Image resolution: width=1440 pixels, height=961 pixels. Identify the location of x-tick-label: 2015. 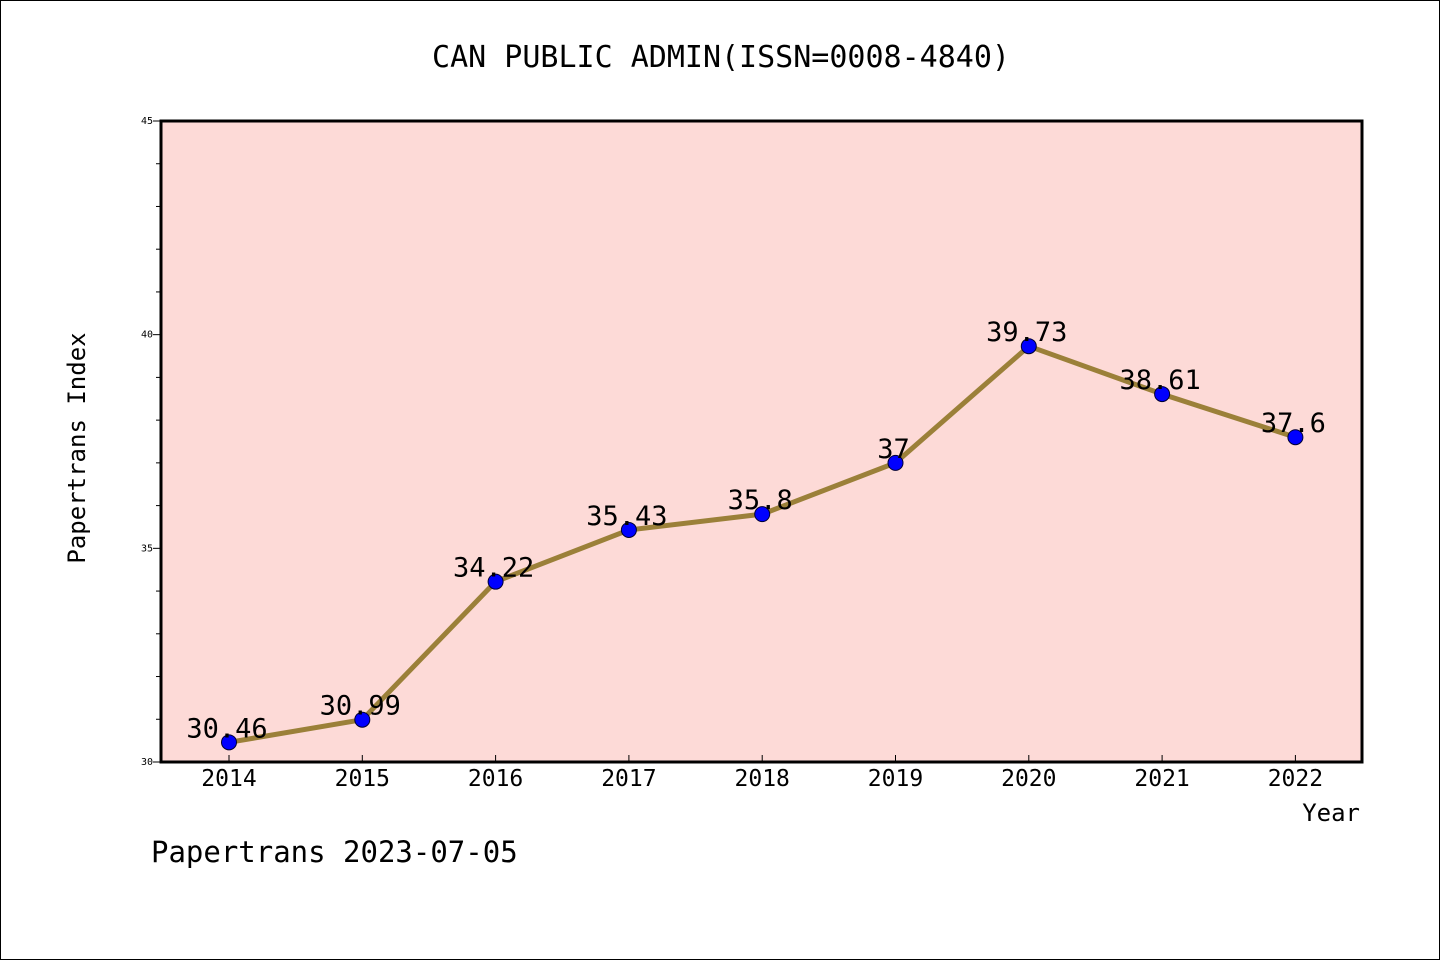
(362, 779).